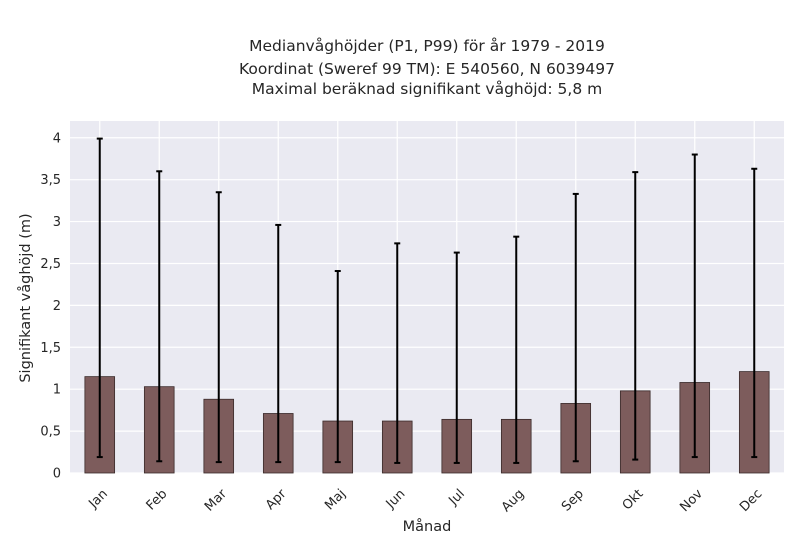 The width and height of the screenshot is (800, 550). What do you see at coordinates (573, 501) in the screenshot?
I see `x-tick-label-sep: Sep` at bounding box center [573, 501].